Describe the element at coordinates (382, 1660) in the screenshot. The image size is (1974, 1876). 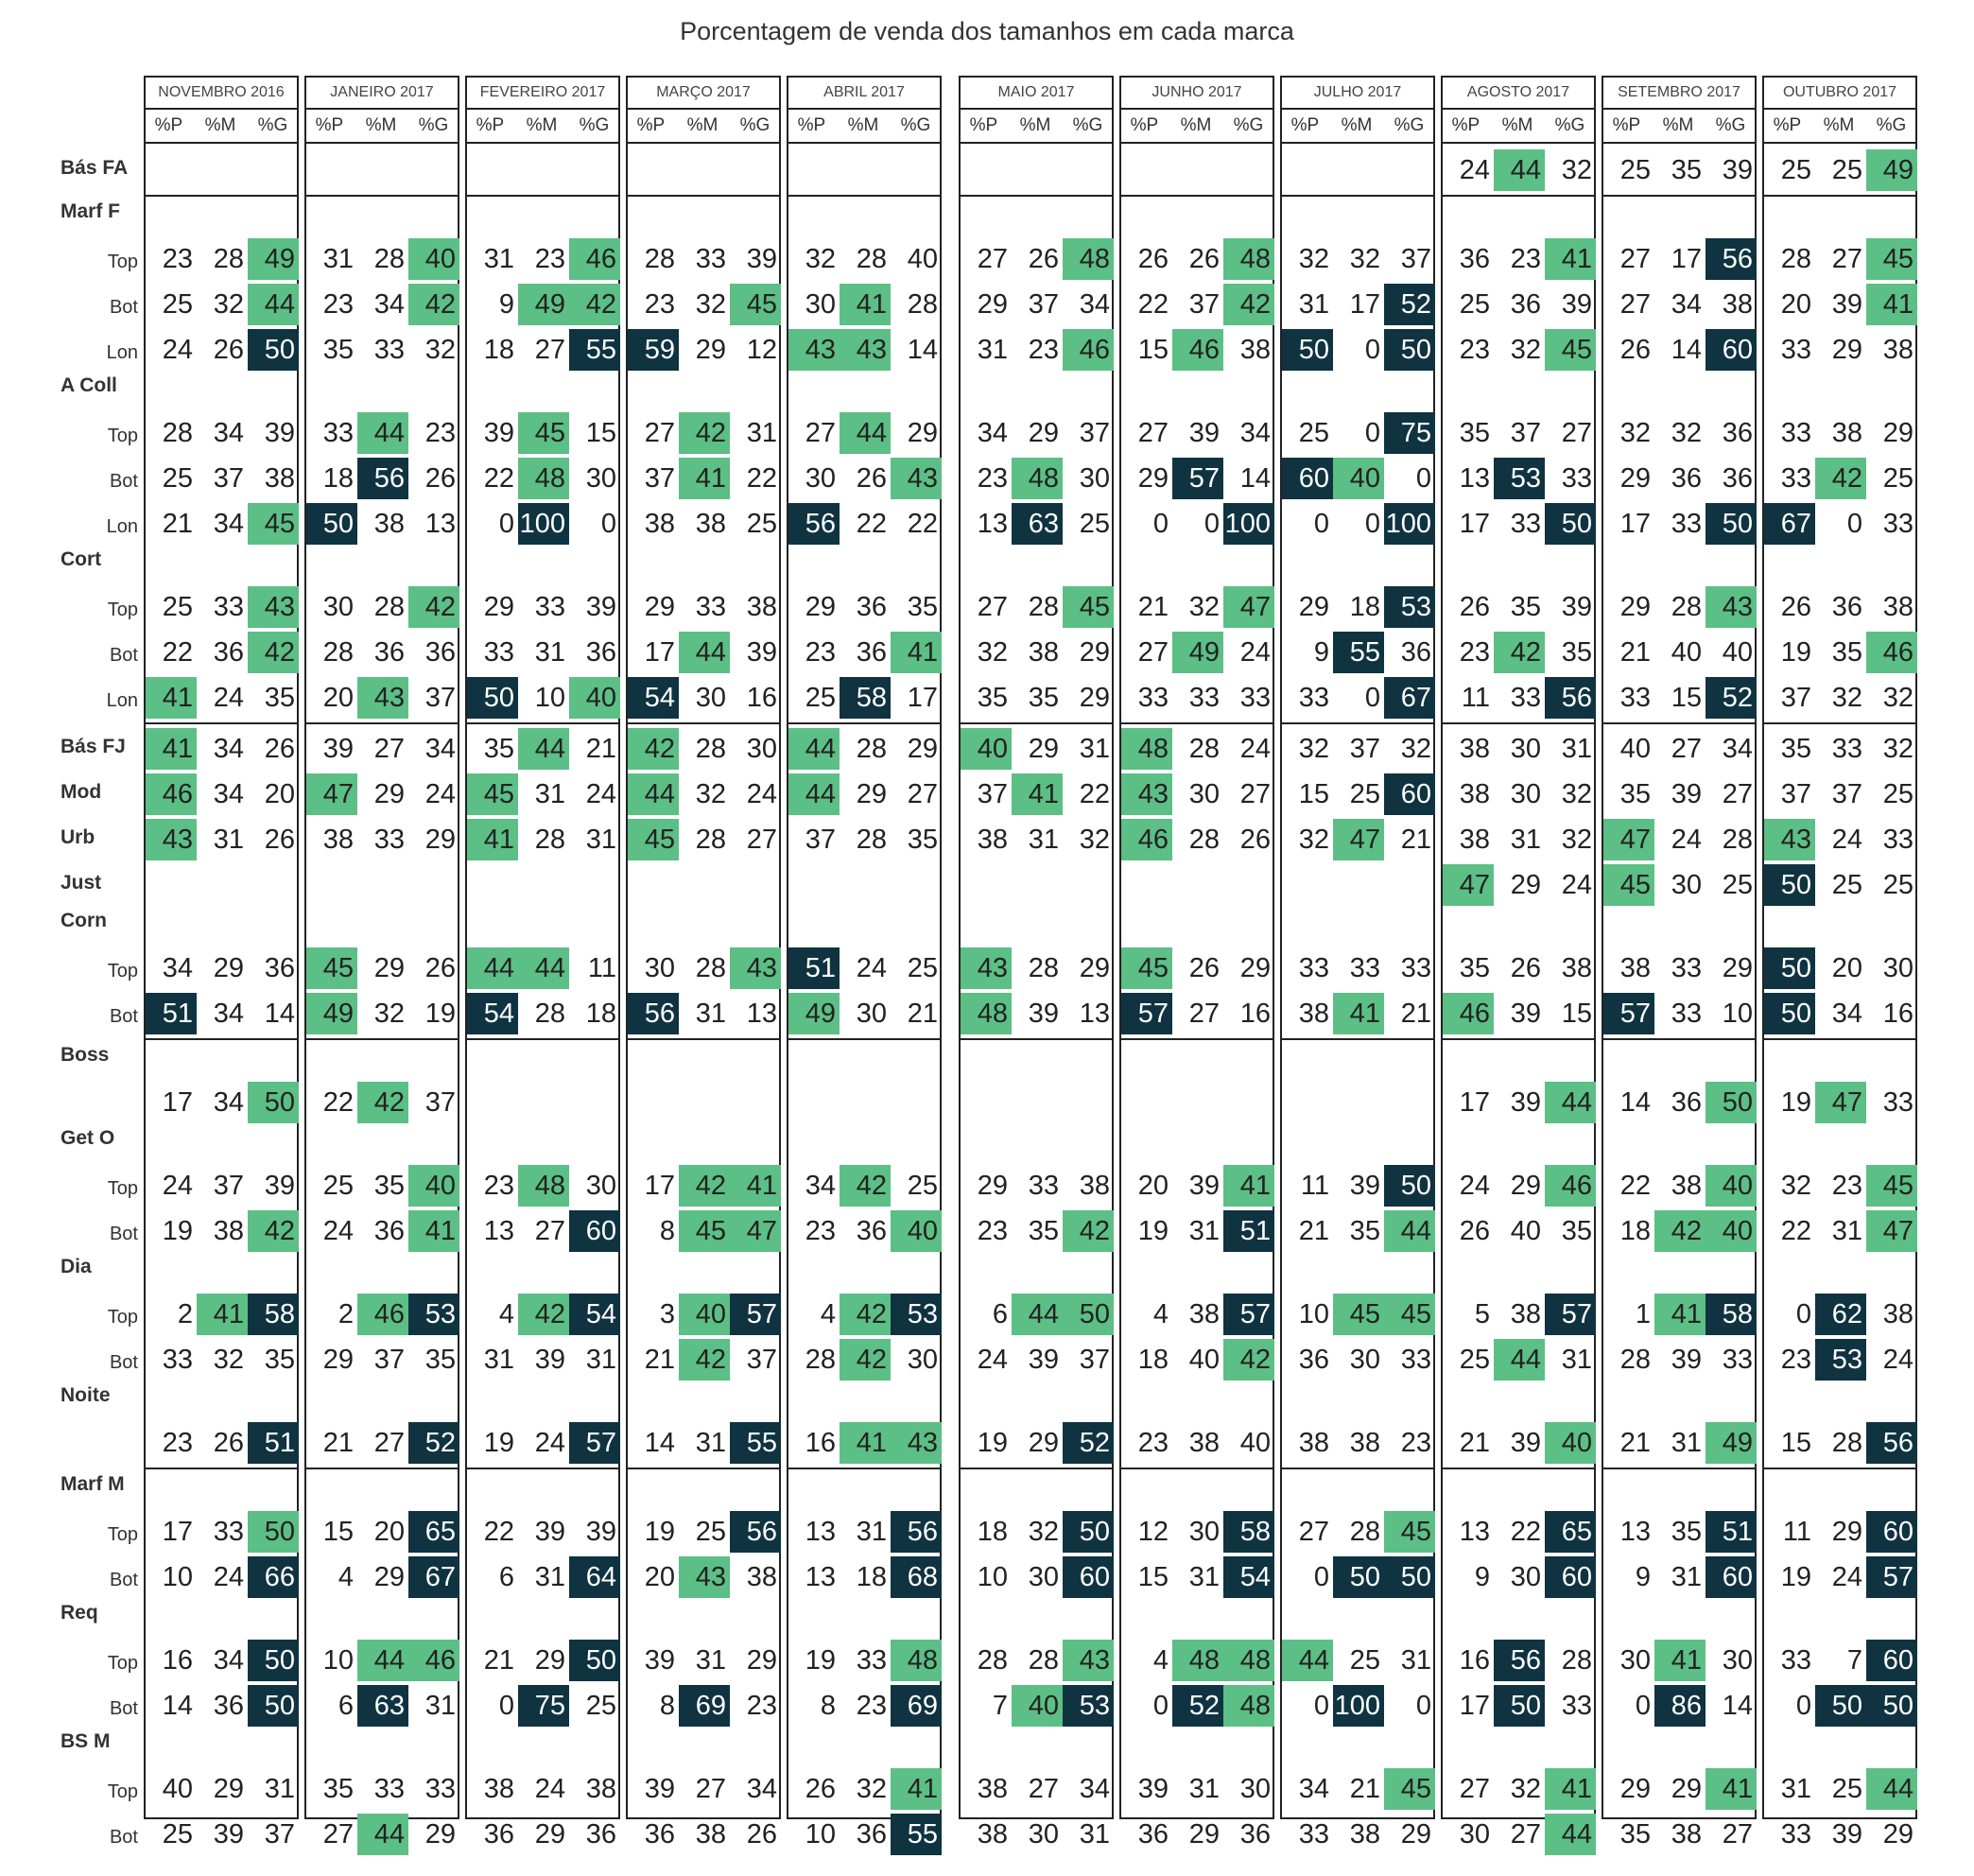
I see `table-cell: 44` at that location.